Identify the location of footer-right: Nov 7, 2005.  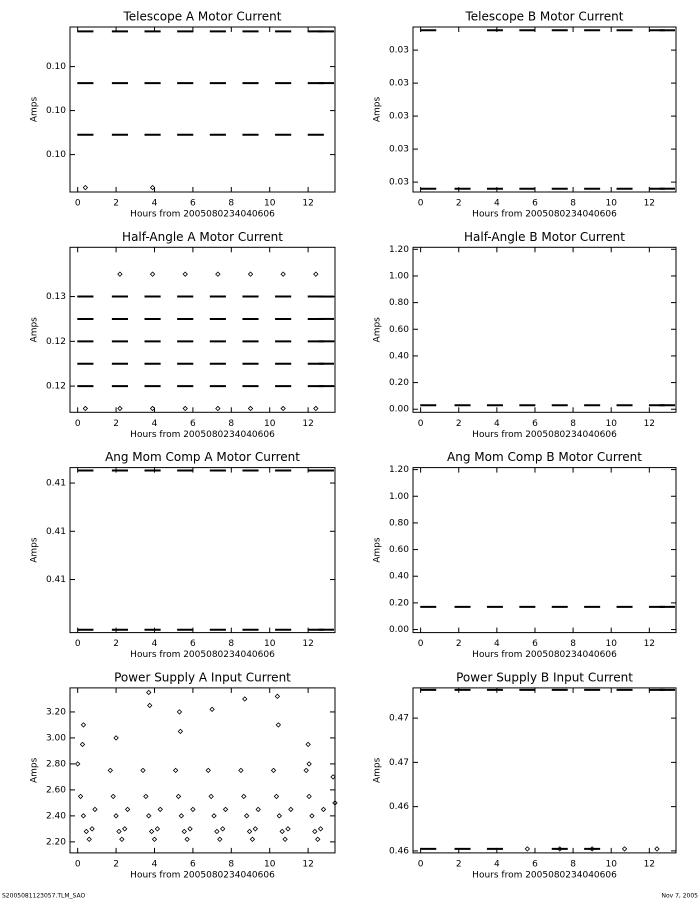
(679, 896).